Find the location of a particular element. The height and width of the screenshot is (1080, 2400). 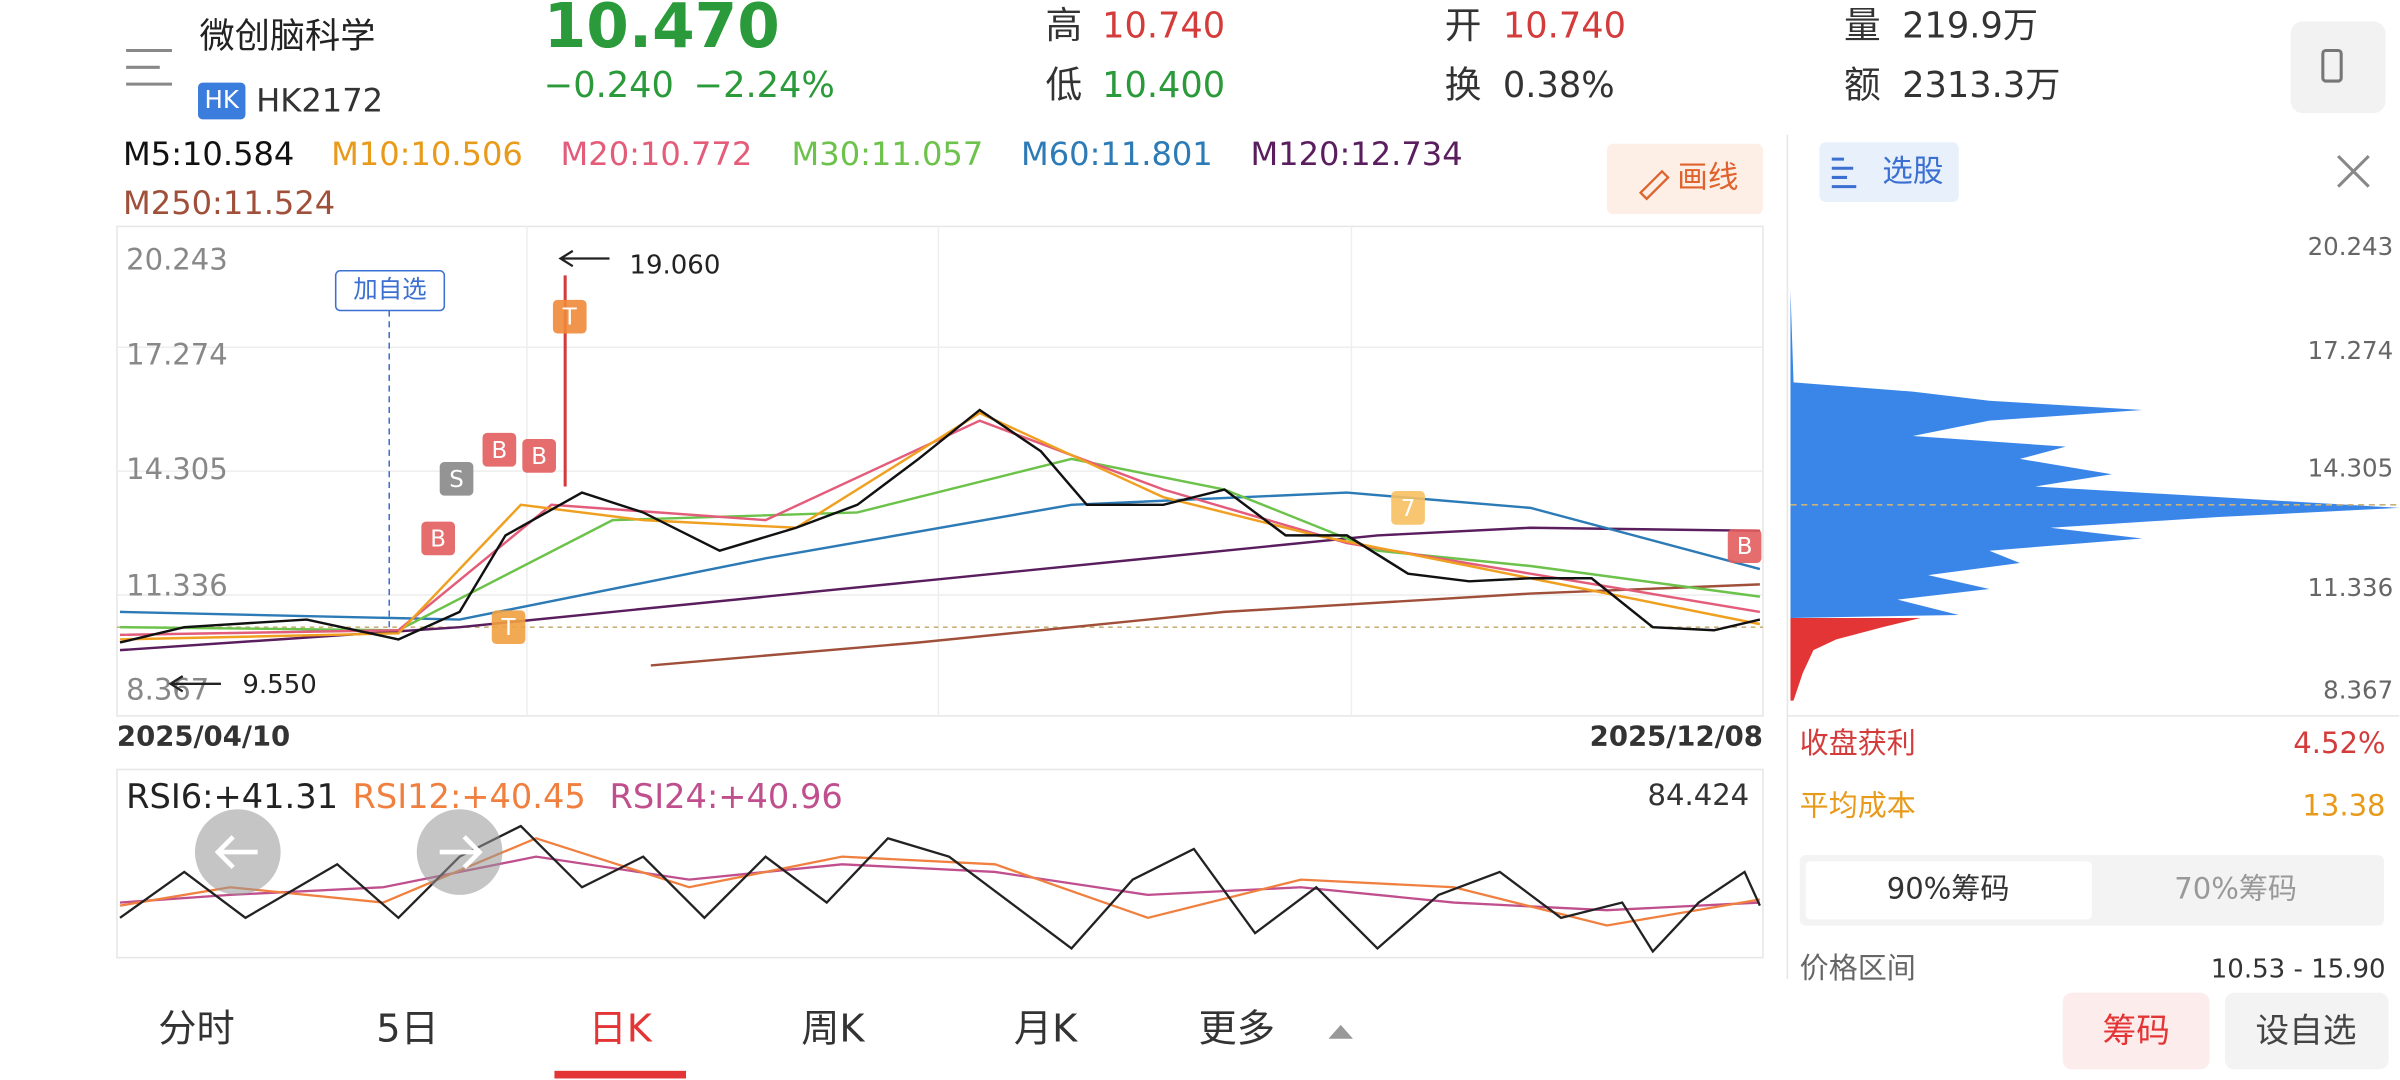

low: 10.400 is located at coordinates (1163, 85).